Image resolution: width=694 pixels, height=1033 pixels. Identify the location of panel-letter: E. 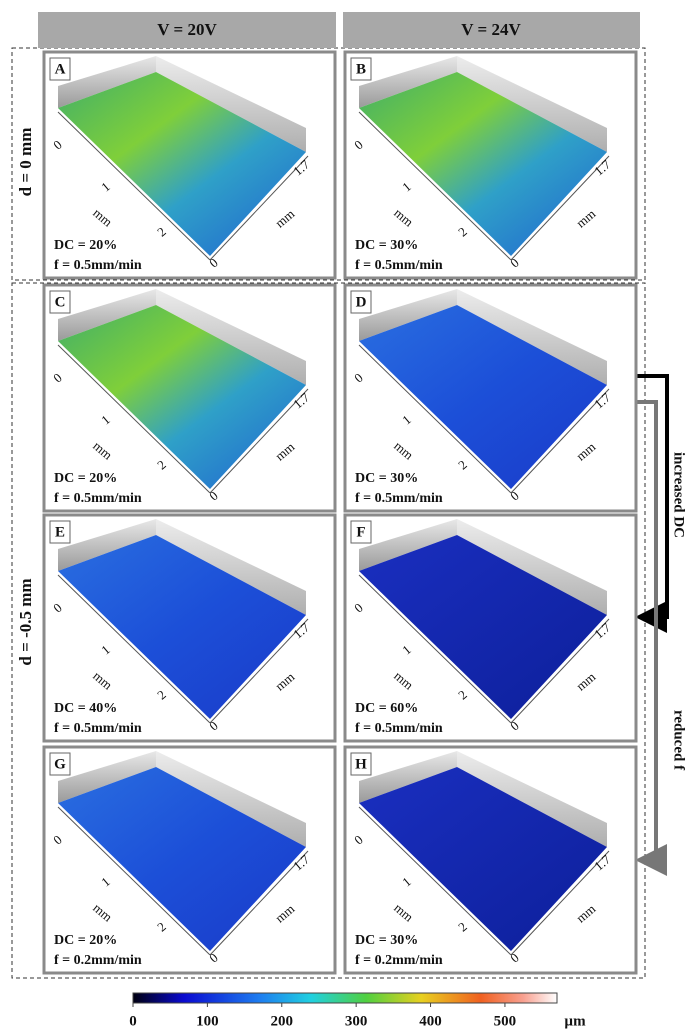
(60, 532).